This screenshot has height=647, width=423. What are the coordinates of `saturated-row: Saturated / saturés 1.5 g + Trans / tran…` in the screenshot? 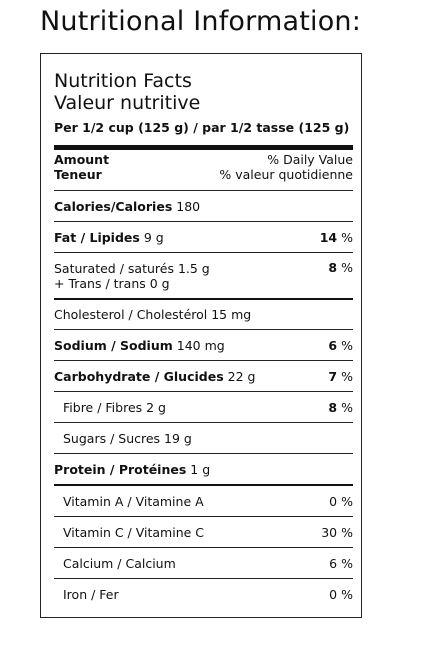 It's located at (203, 275).